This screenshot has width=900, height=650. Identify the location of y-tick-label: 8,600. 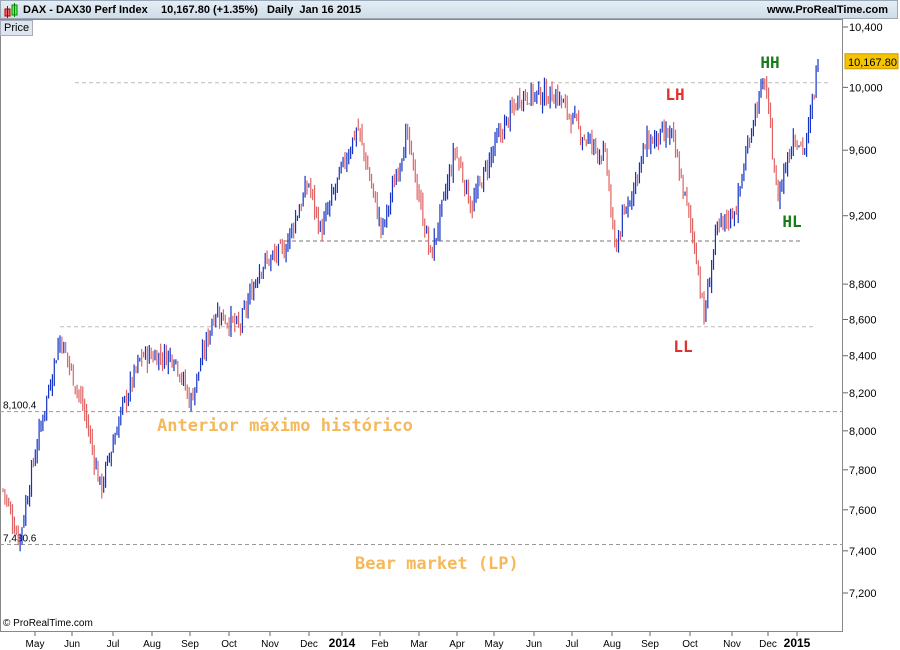
(863, 321).